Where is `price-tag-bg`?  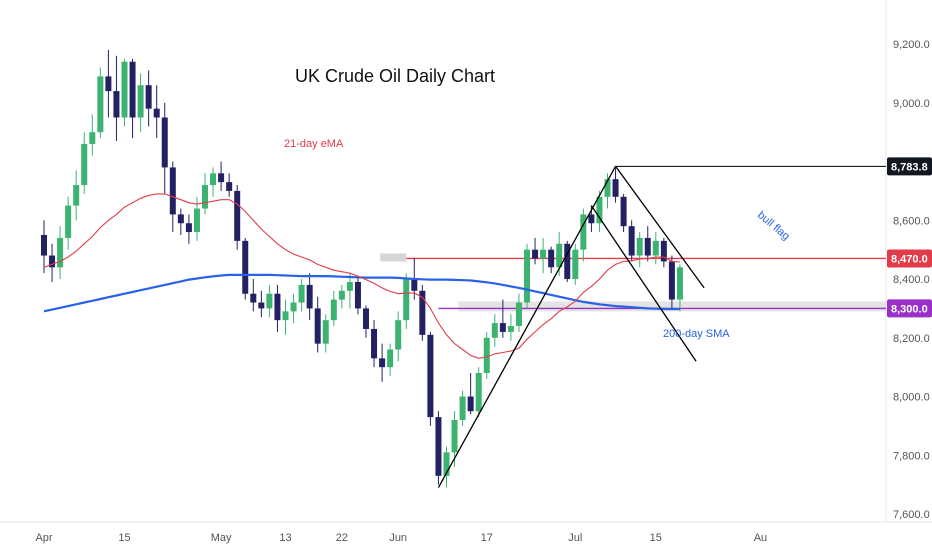 price-tag-bg is located at coordinates (909, 308).